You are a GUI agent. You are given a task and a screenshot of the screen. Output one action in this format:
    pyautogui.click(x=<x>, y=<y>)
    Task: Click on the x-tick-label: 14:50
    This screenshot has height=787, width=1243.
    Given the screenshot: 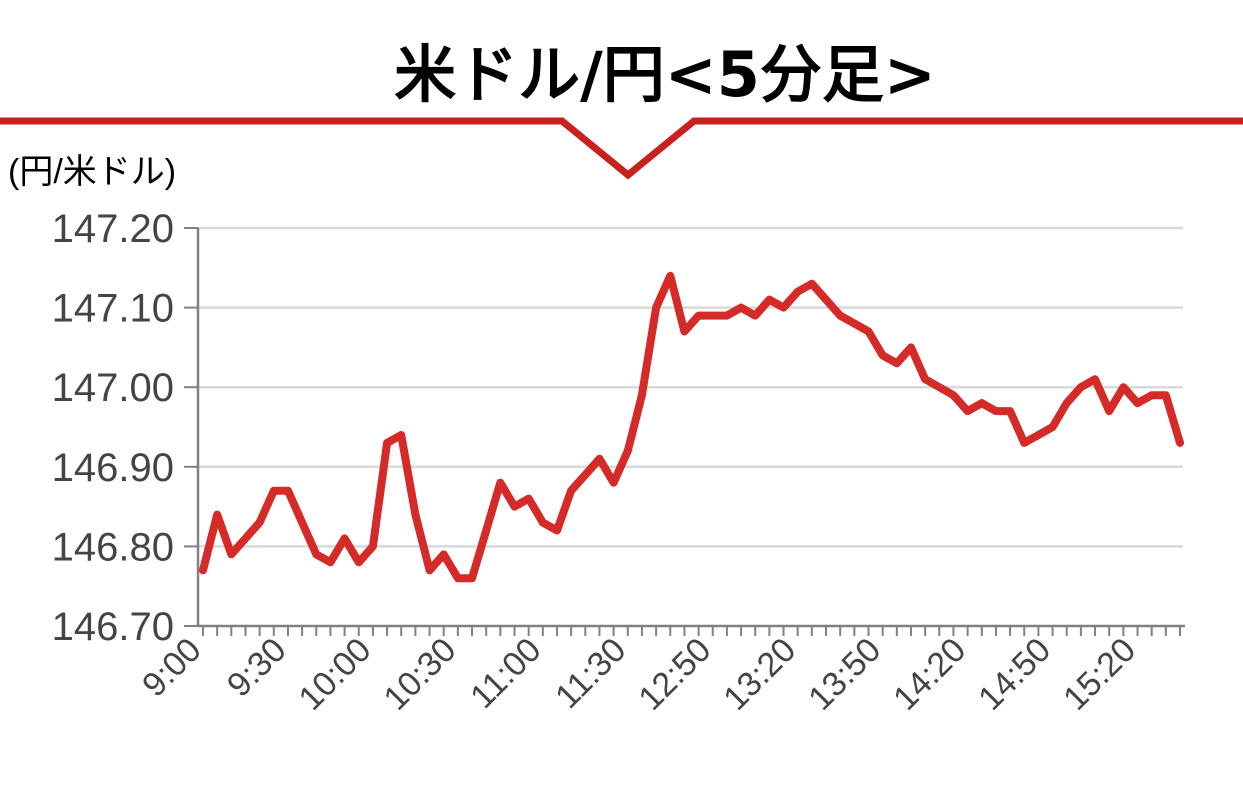 What is the action you would take?
    pyautogui.click(x=1014, y=674)
    